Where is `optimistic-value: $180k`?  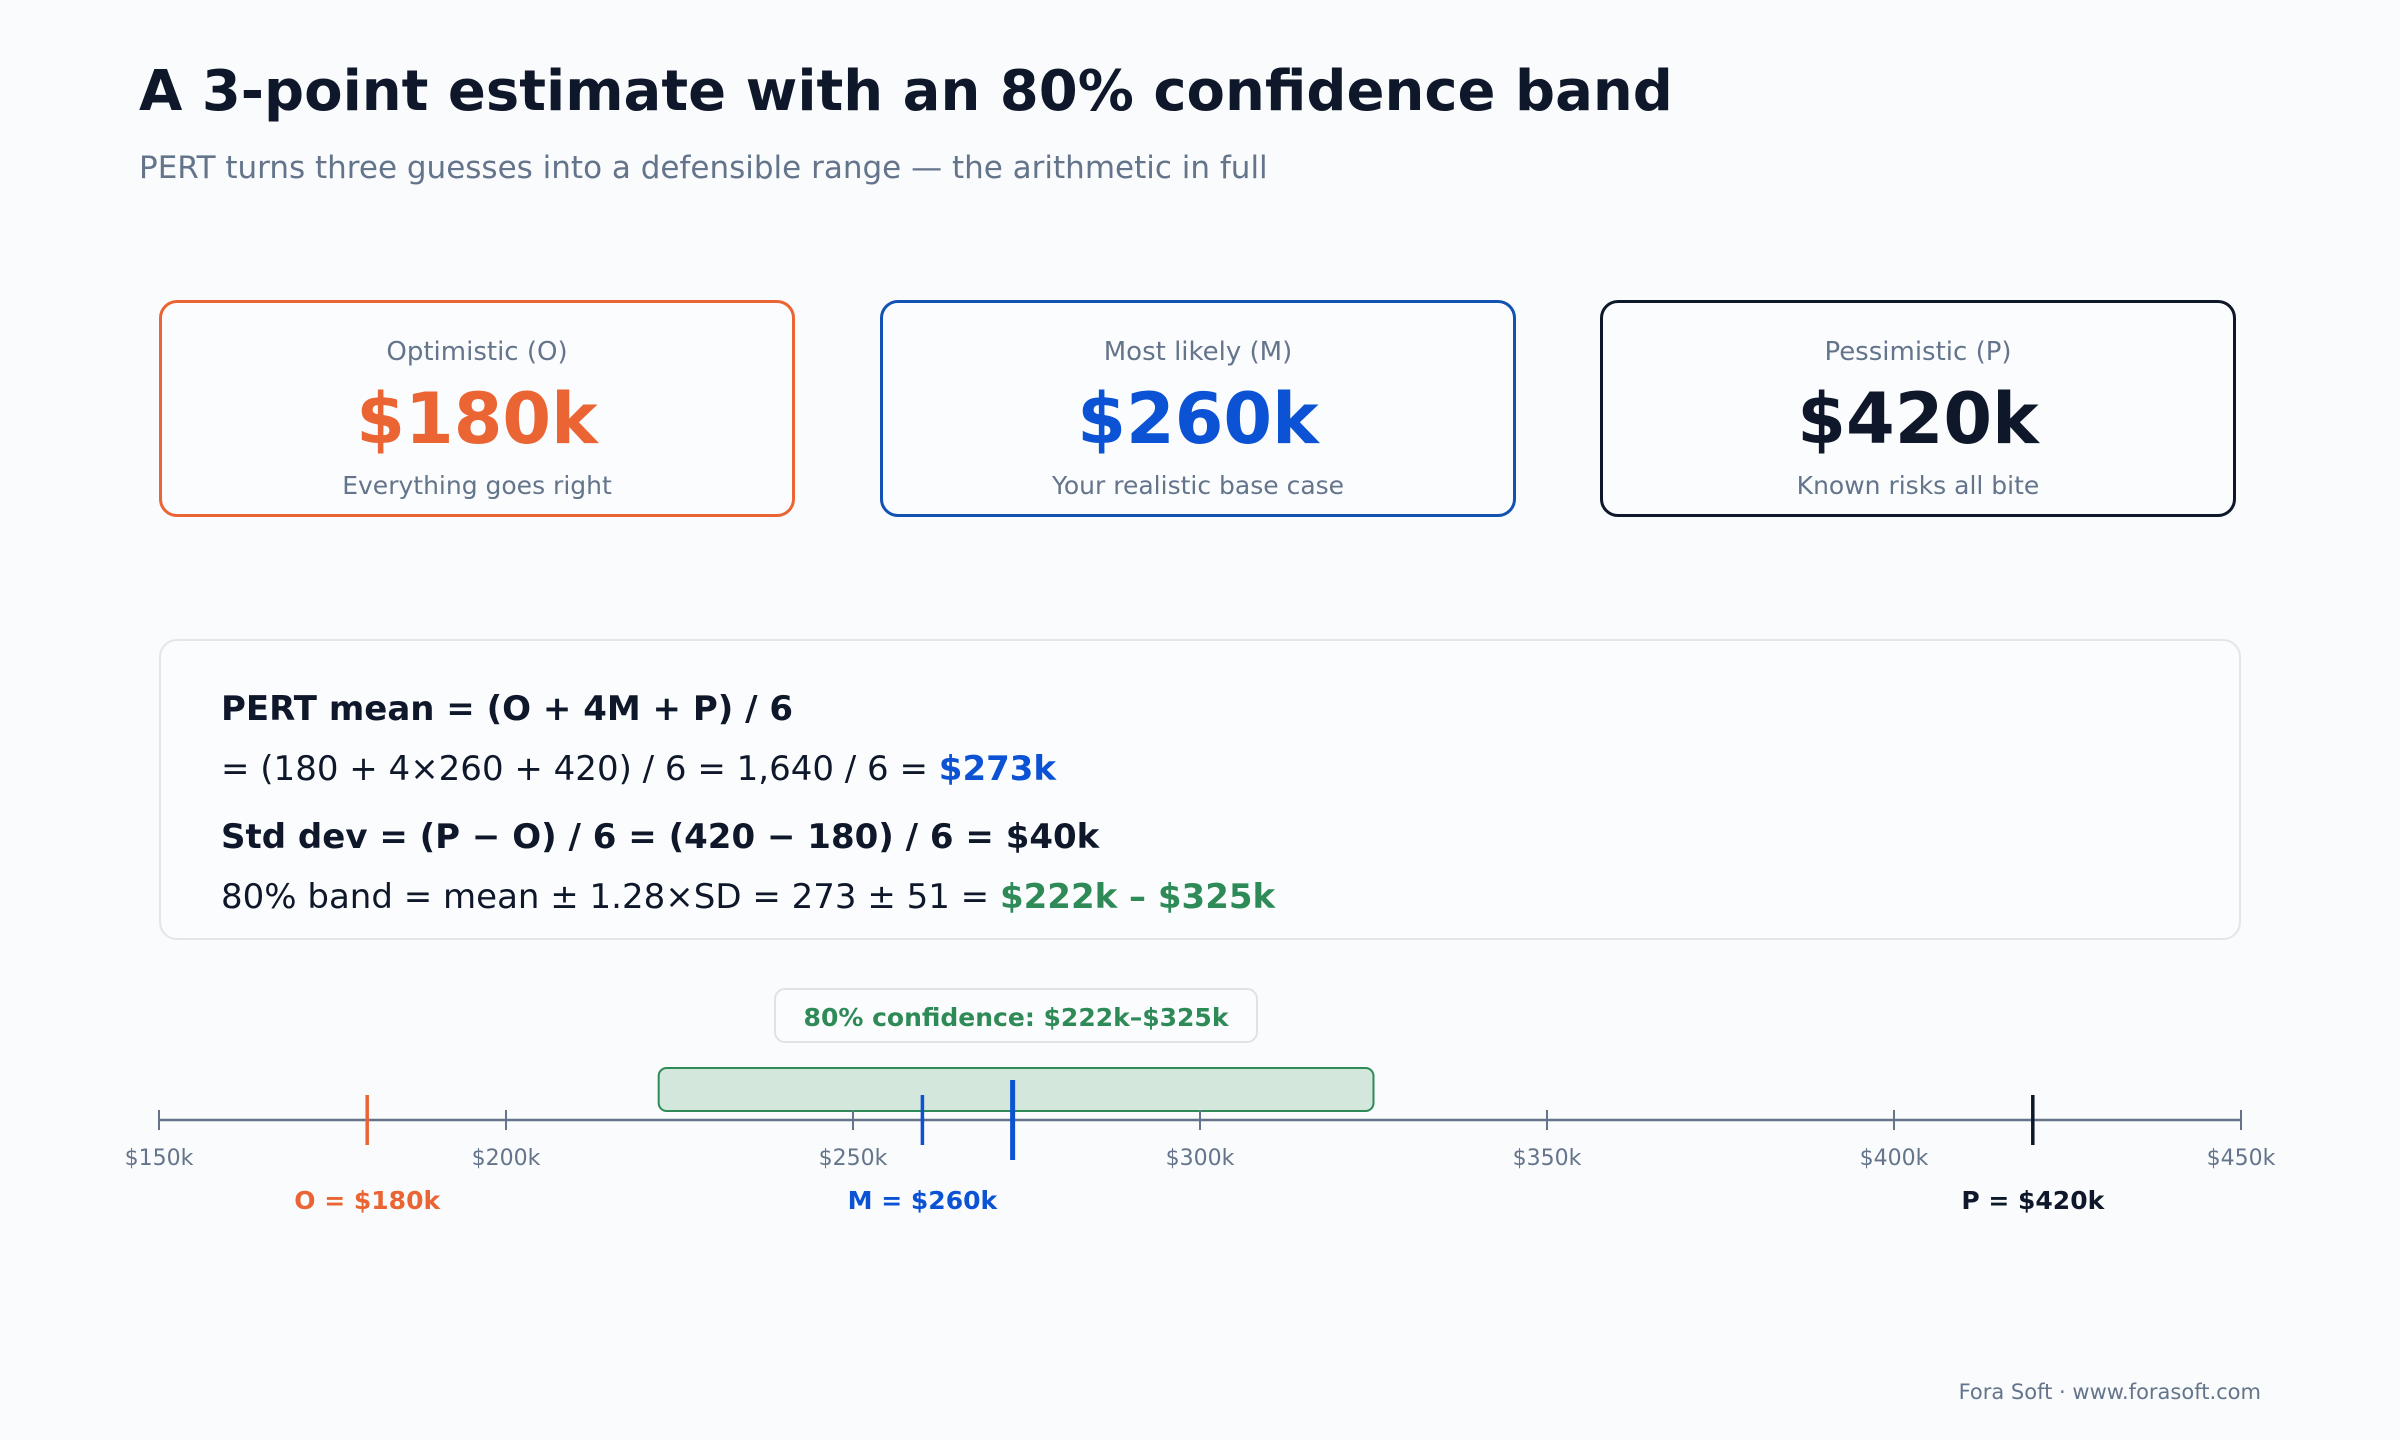
optimistic-value: $180k is located at coordinates (477, 419).